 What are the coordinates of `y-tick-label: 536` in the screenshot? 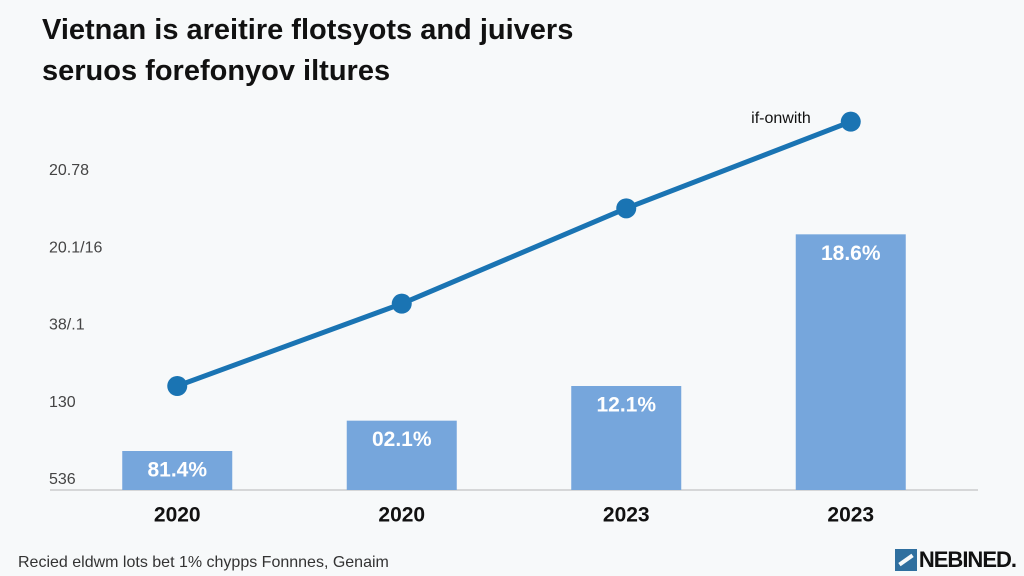 It's located at (62, 479).